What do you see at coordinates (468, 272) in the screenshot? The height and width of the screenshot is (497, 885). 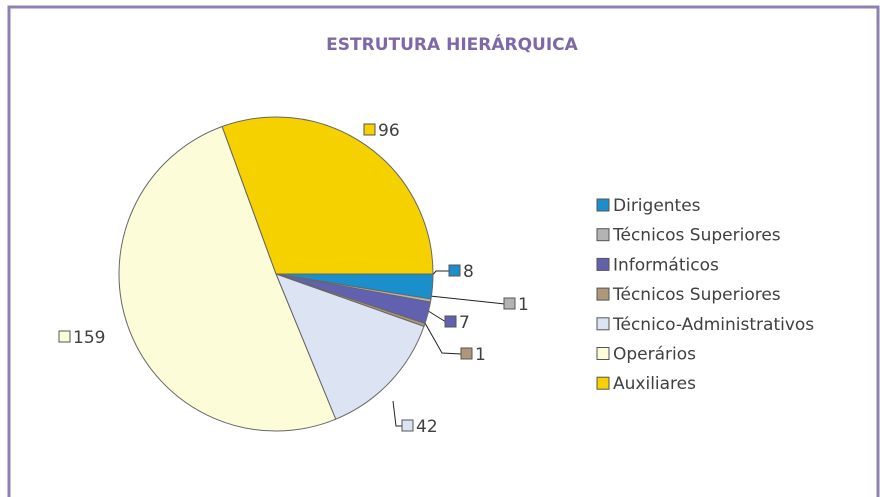 I see `value-label: 8` at bounding box center [468, 272].